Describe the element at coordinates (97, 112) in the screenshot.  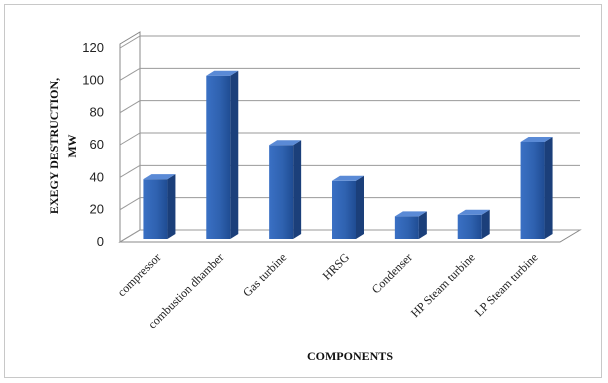
I see `y-tick-label: 80` at that location.